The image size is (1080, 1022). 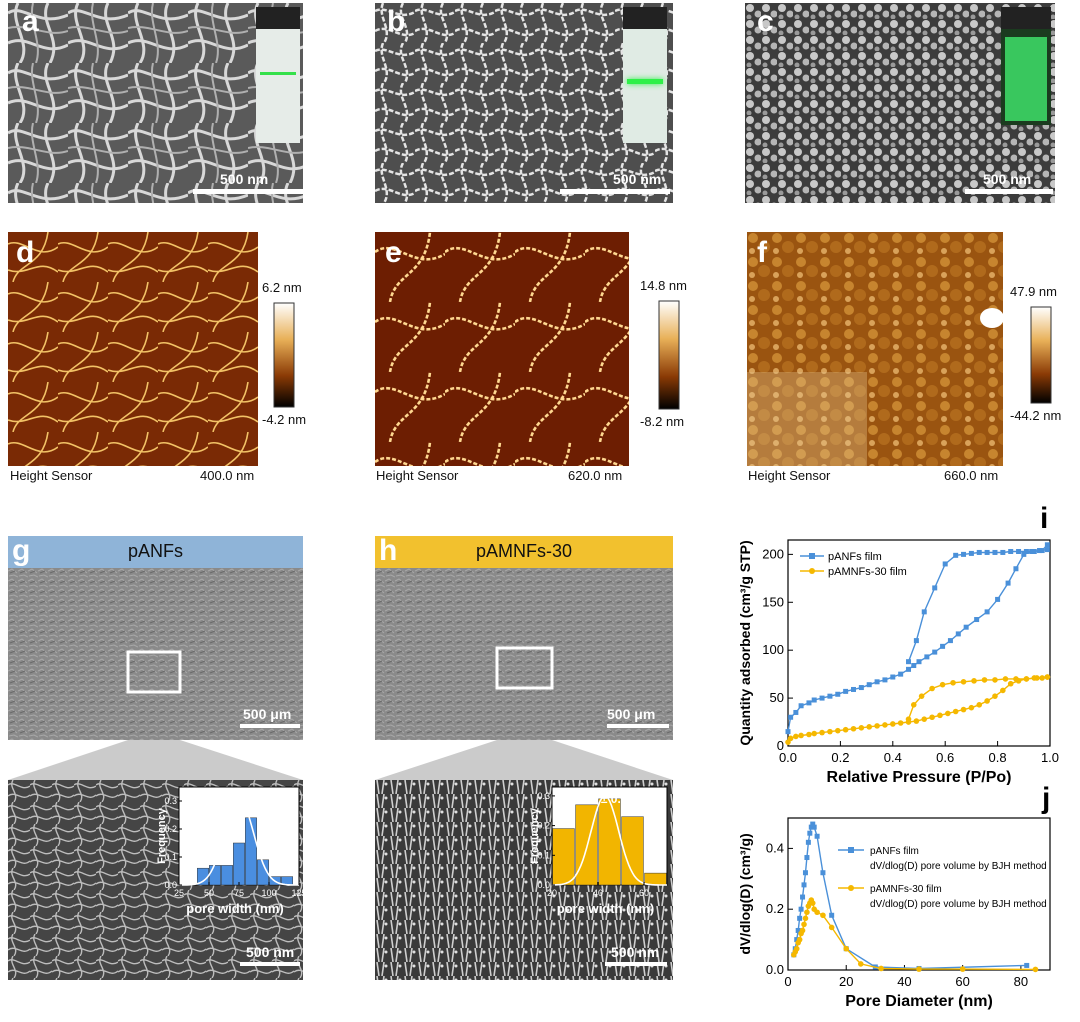 What do you see at coordinates (773, 601) in the screenshot?
I see `y-tick-label: 150` at bounding box center [773, 601].